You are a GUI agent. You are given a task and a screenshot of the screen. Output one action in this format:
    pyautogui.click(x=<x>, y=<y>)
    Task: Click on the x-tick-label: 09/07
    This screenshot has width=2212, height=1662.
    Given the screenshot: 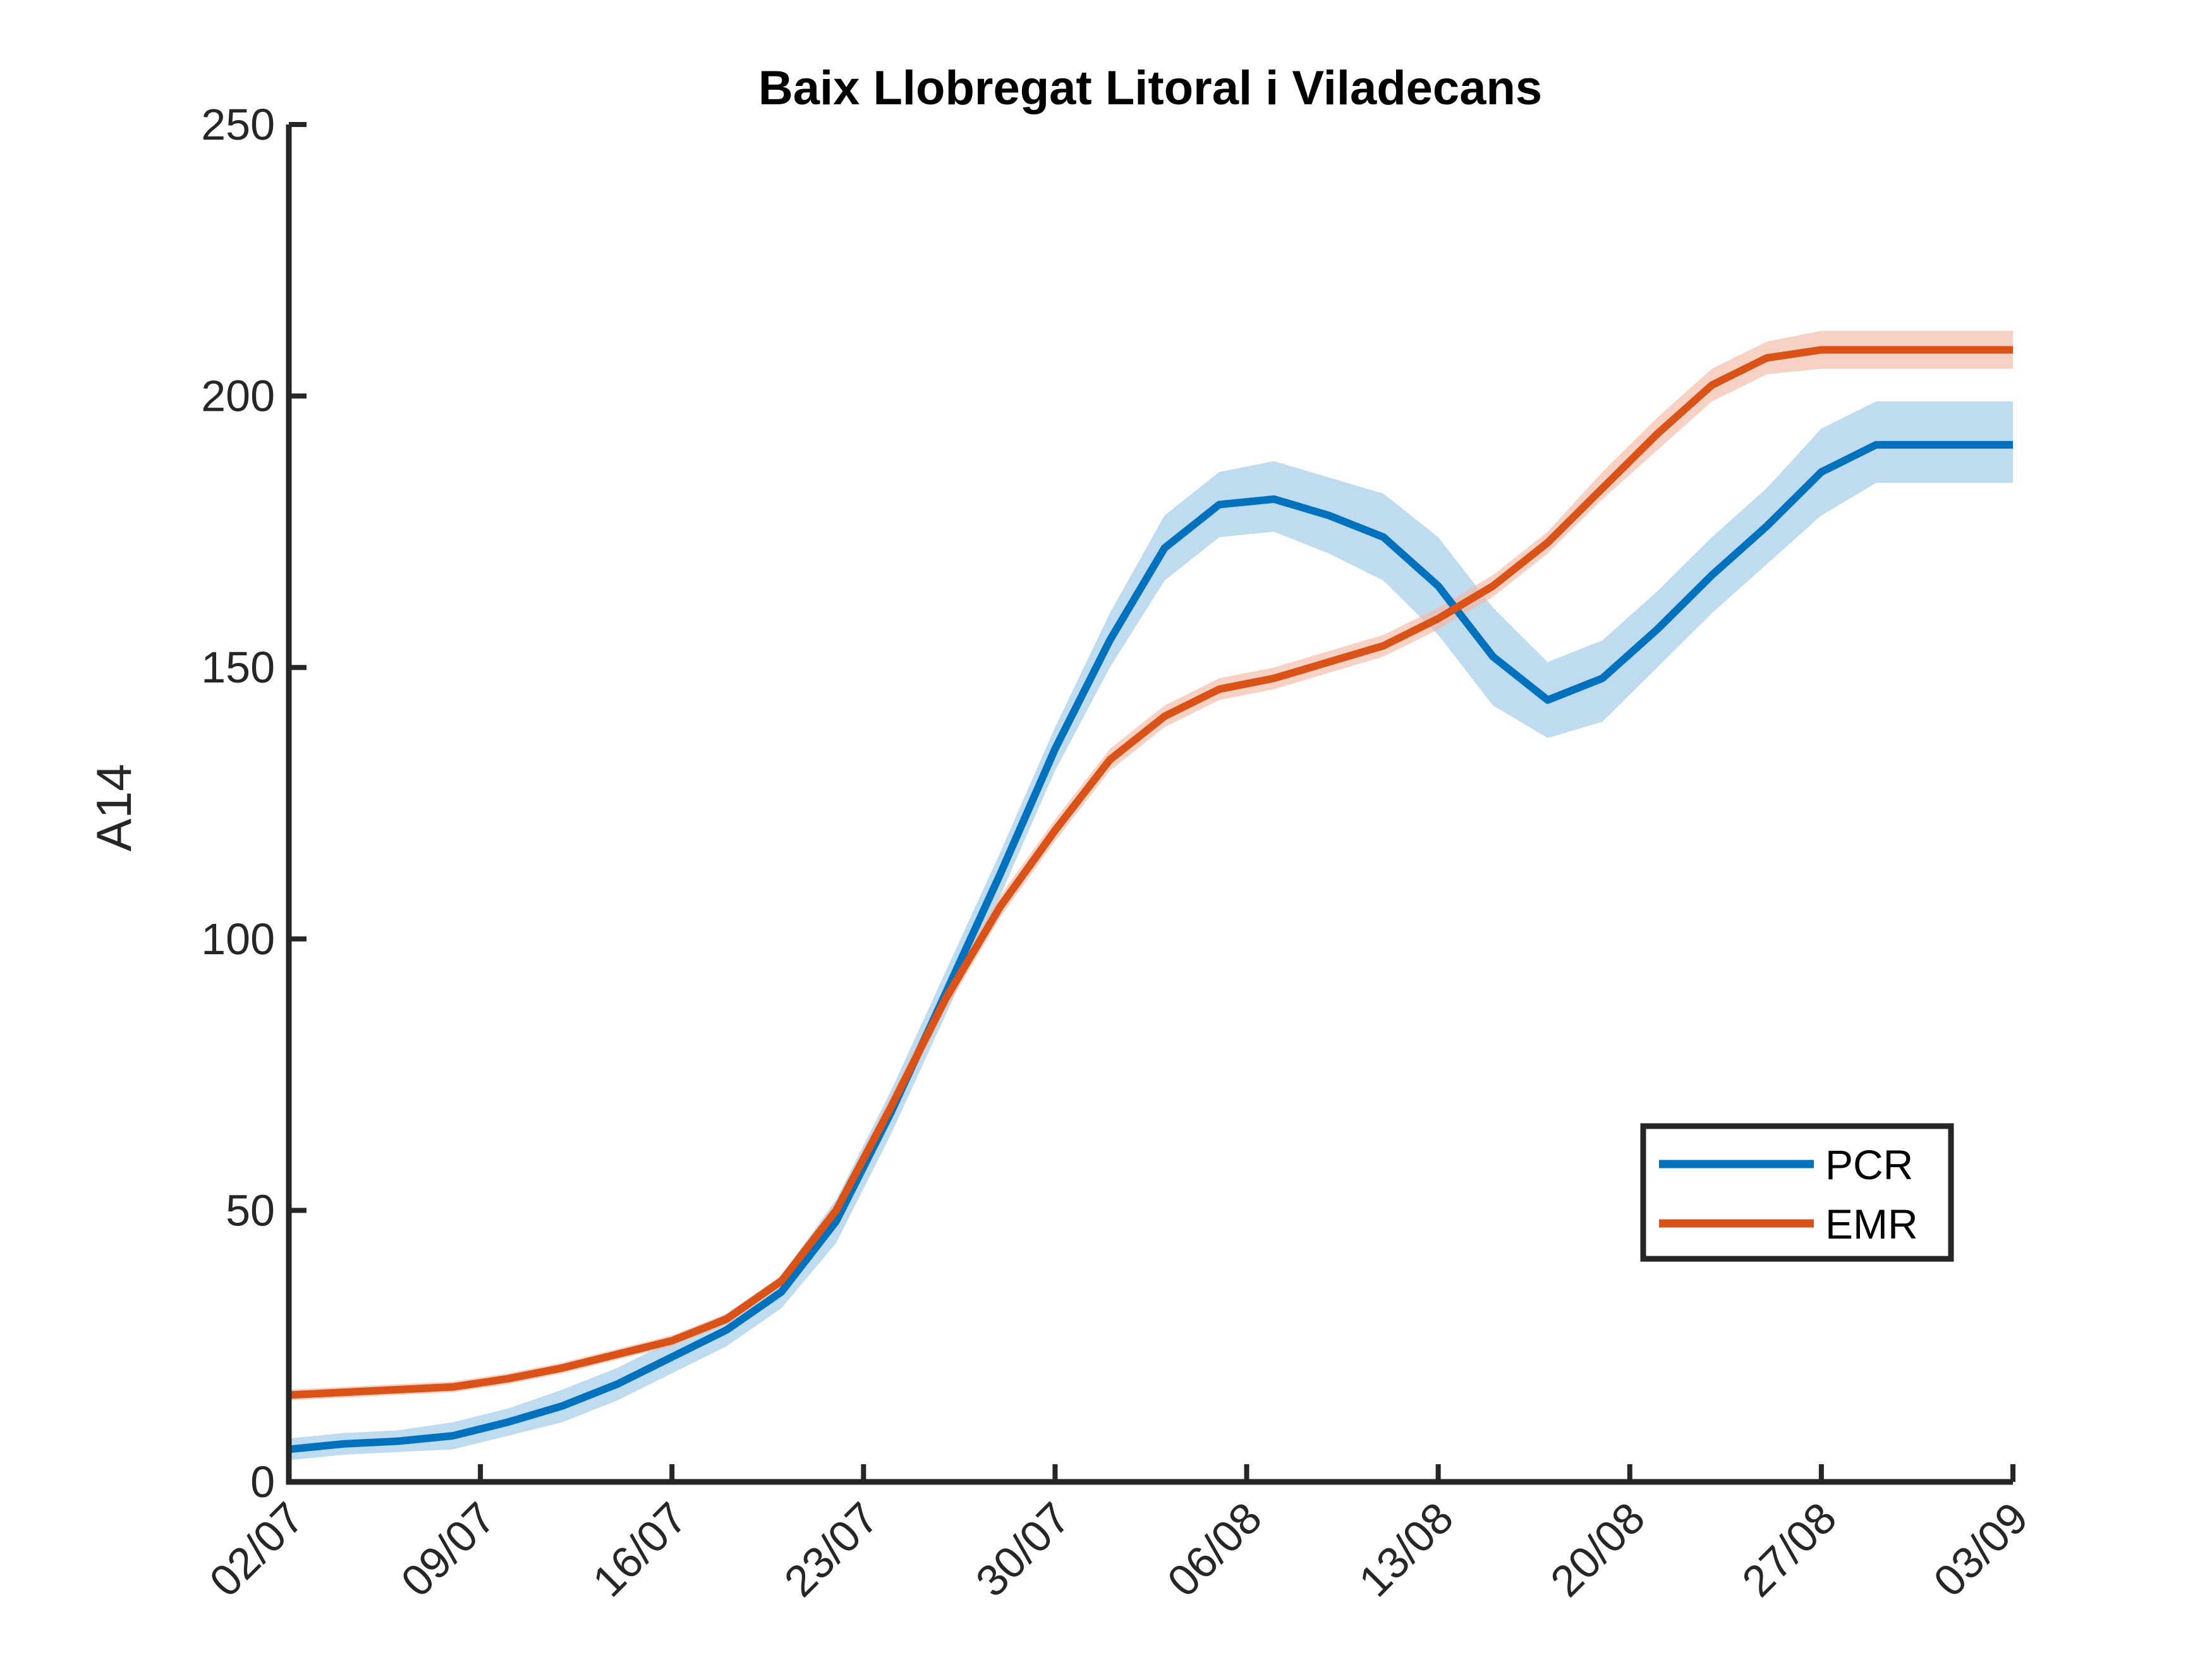 What is the action you would take?
    pyautogui.click(x=448, y=1549)
    